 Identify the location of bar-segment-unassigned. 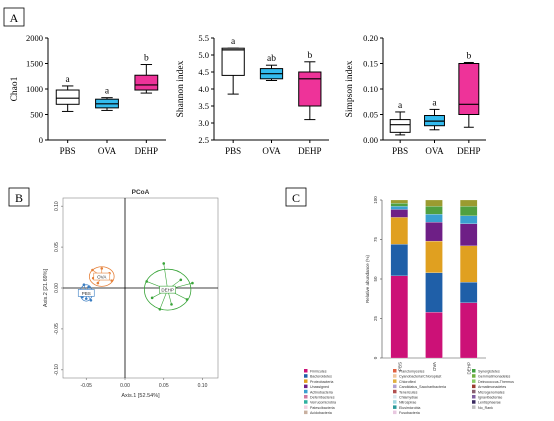
(399, 213).